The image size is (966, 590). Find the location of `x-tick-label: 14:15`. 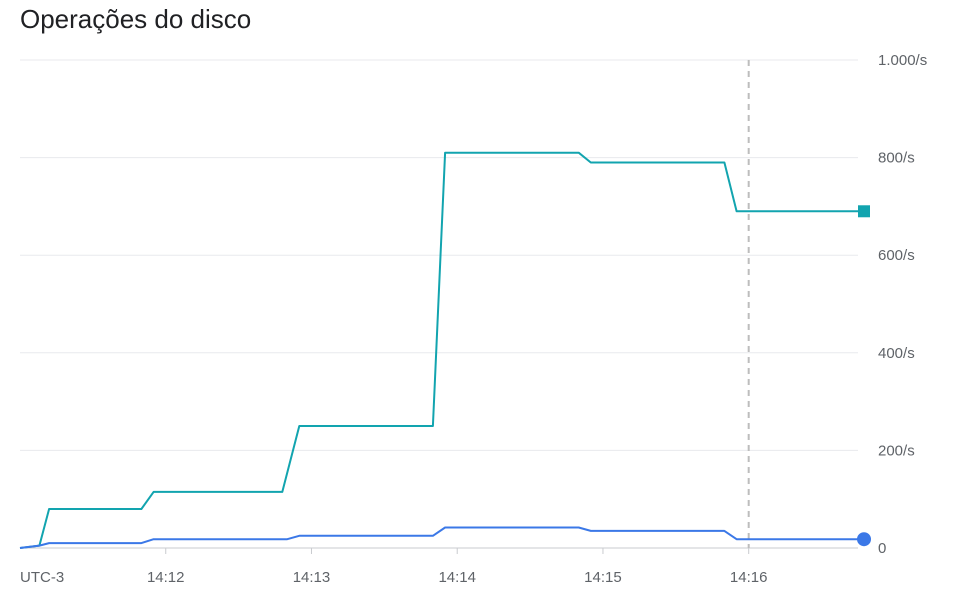

x-tick-label: 14:15 is located at coordinates (603, 577).